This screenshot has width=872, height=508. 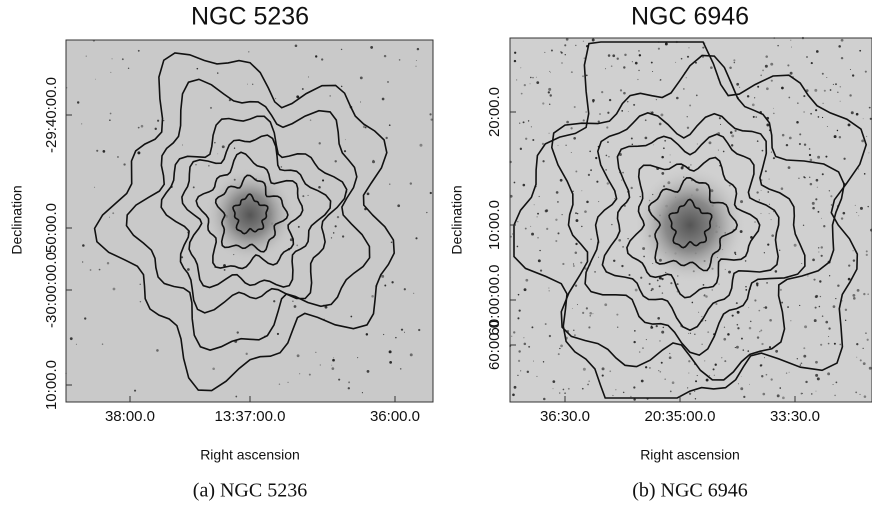 What do you see at coordinates (690, 225) in the screenshot?
I see `galaxy` at bounding box center [690, 225].